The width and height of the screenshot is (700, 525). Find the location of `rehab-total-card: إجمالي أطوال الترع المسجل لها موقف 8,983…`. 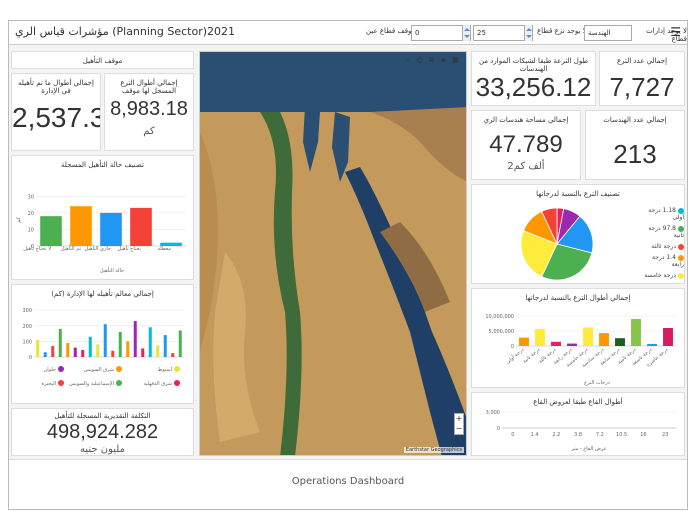

rehab-total-card: إجمالي أطوال الترع المسجل لها موقف 8,983… is located at coordinates (149, 112).